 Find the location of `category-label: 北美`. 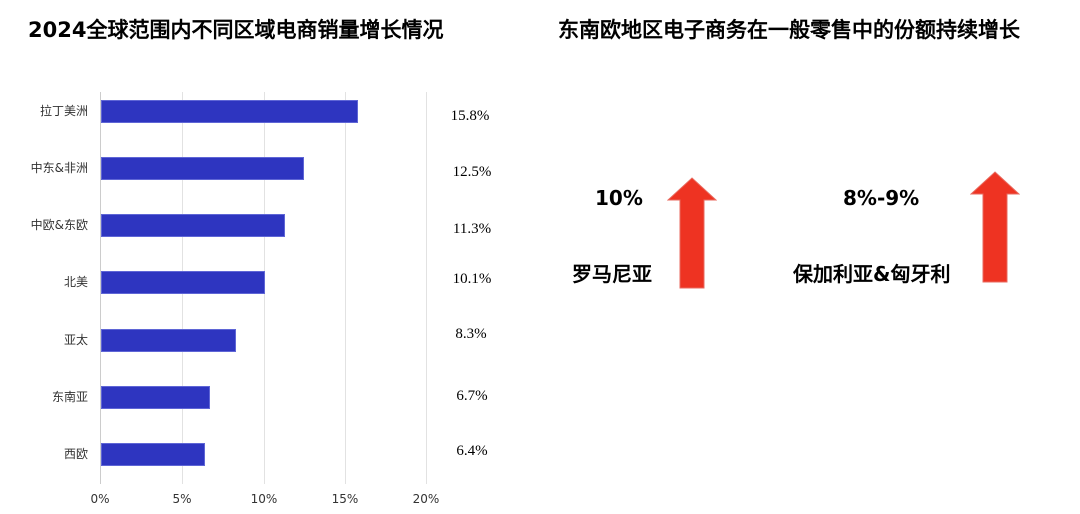

category-label: 北美 is located at coordinates (75, 282).